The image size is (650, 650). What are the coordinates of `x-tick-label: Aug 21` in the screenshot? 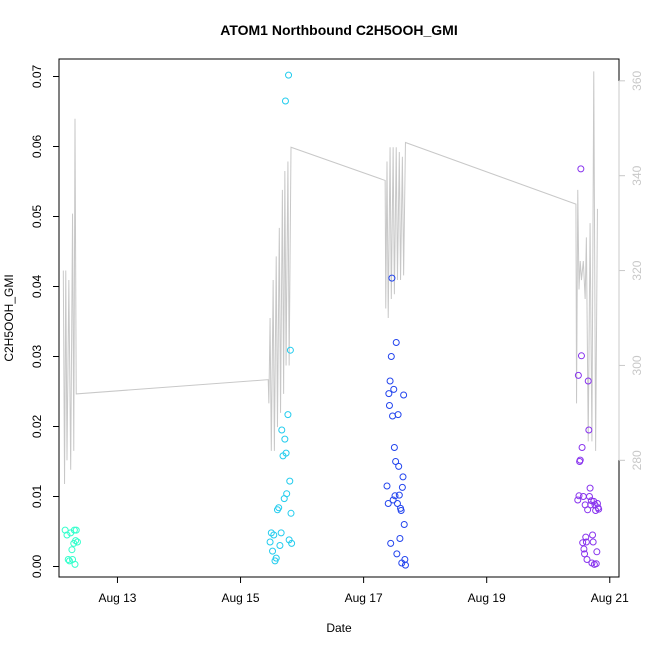 It's located at (610, 598).